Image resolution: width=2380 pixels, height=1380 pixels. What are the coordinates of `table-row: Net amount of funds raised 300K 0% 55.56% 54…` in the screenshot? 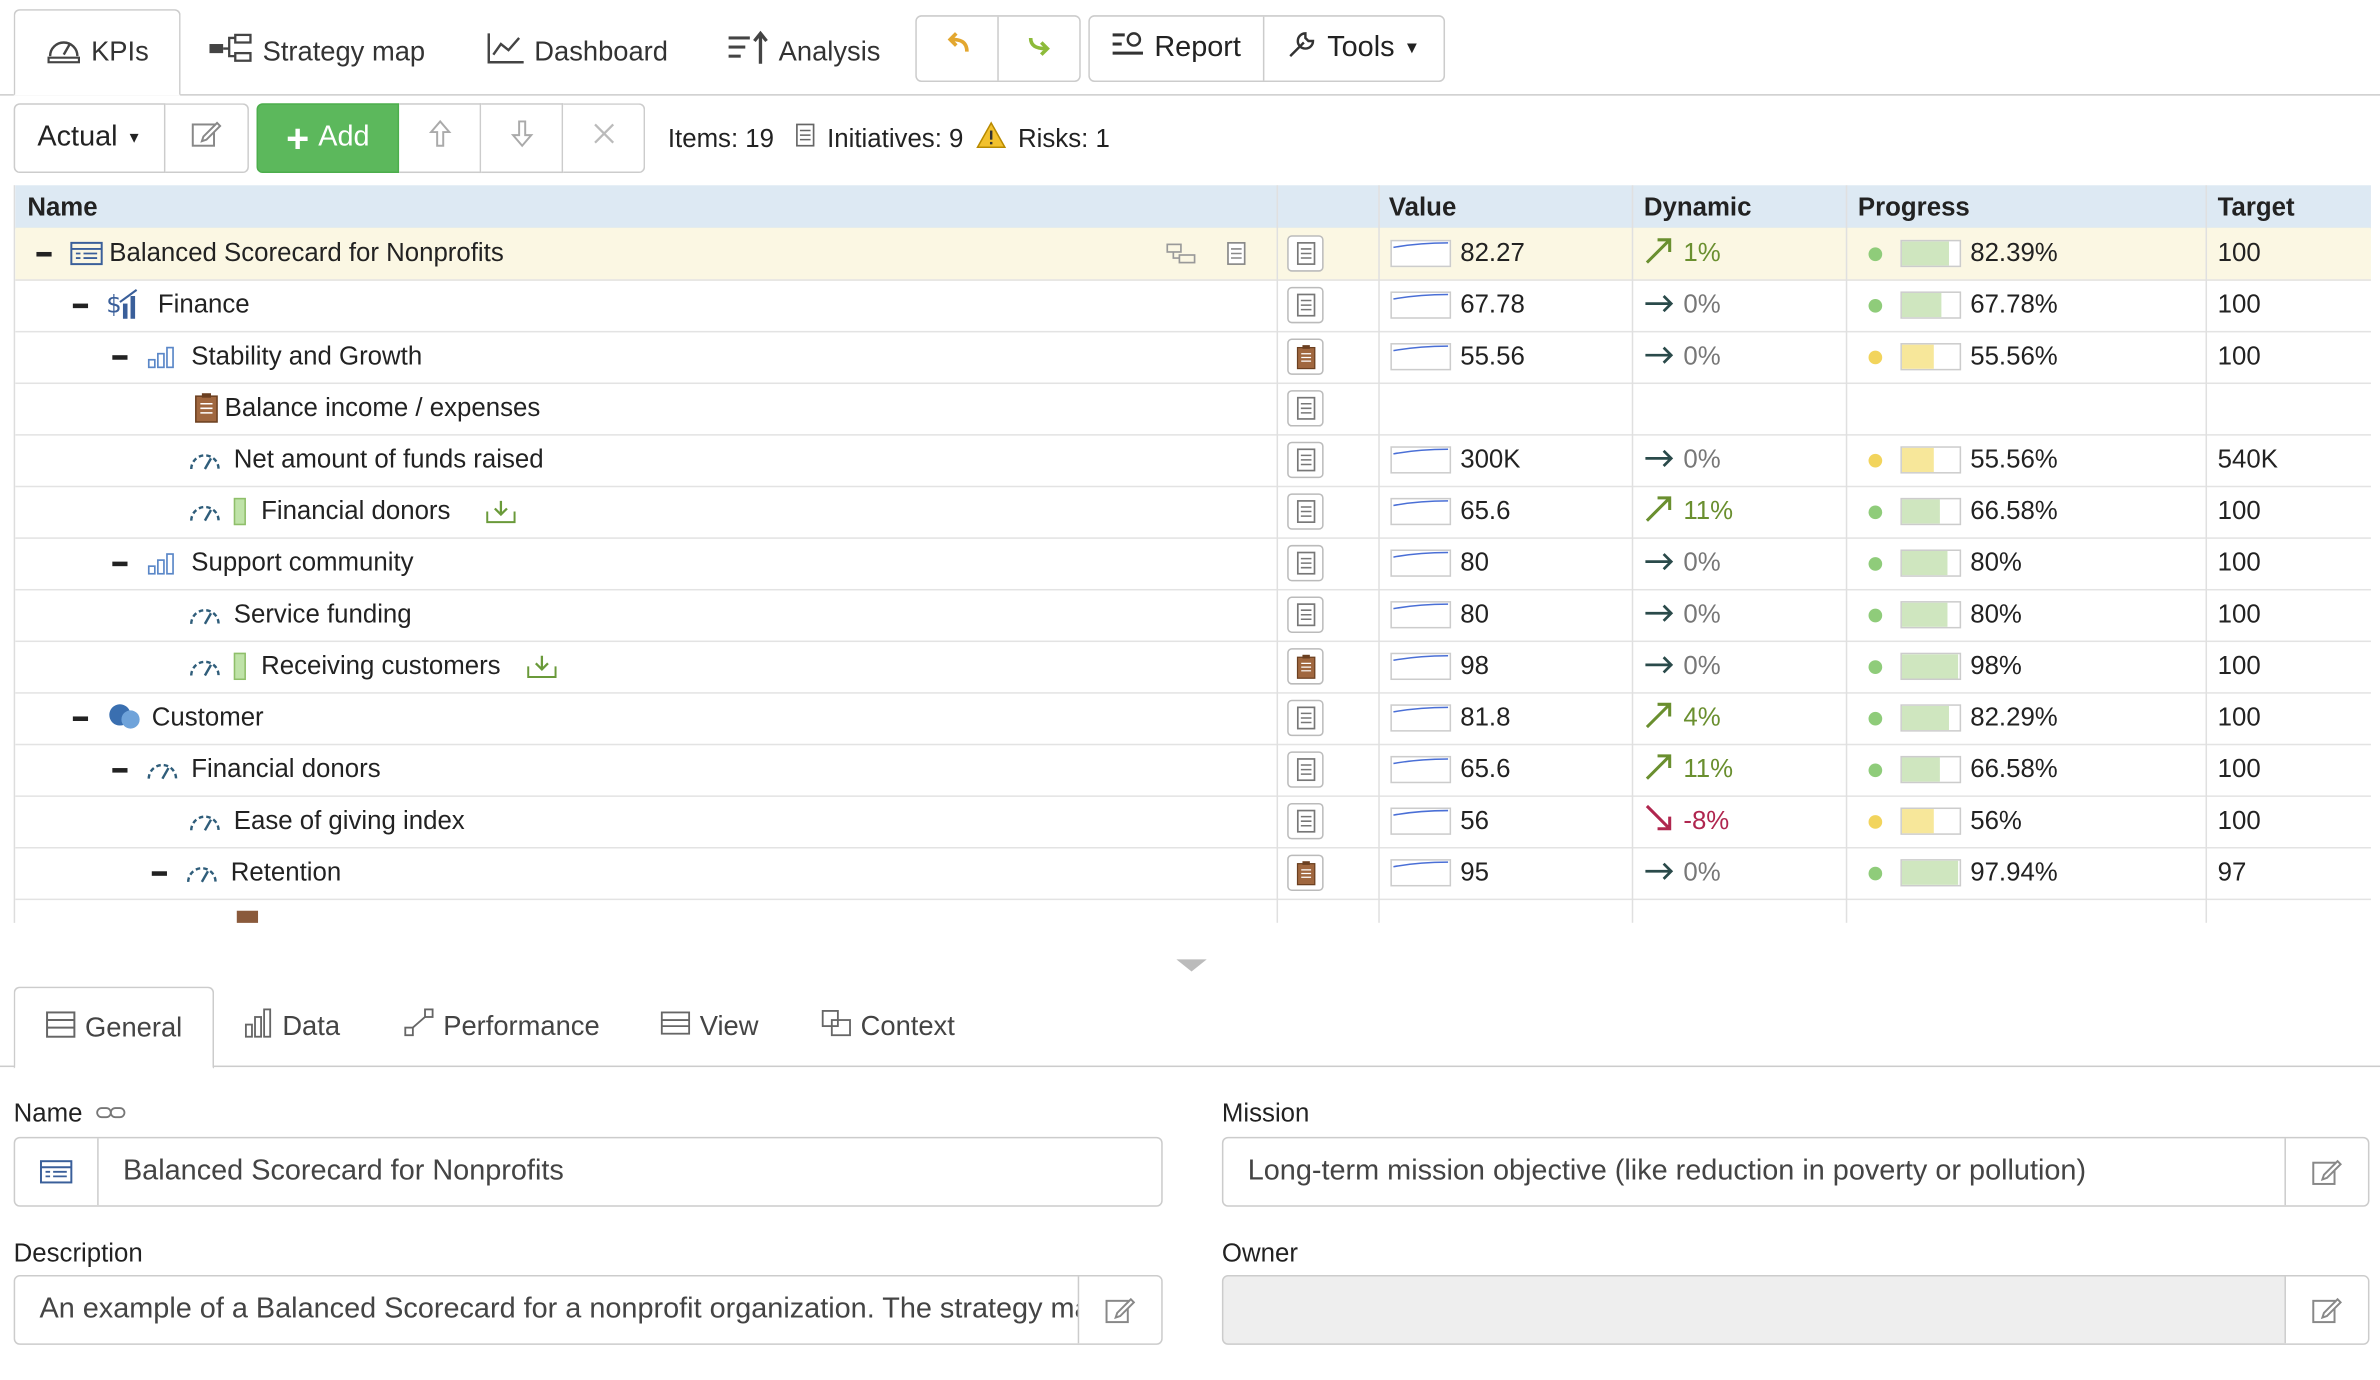 It's located at (1193, 461).